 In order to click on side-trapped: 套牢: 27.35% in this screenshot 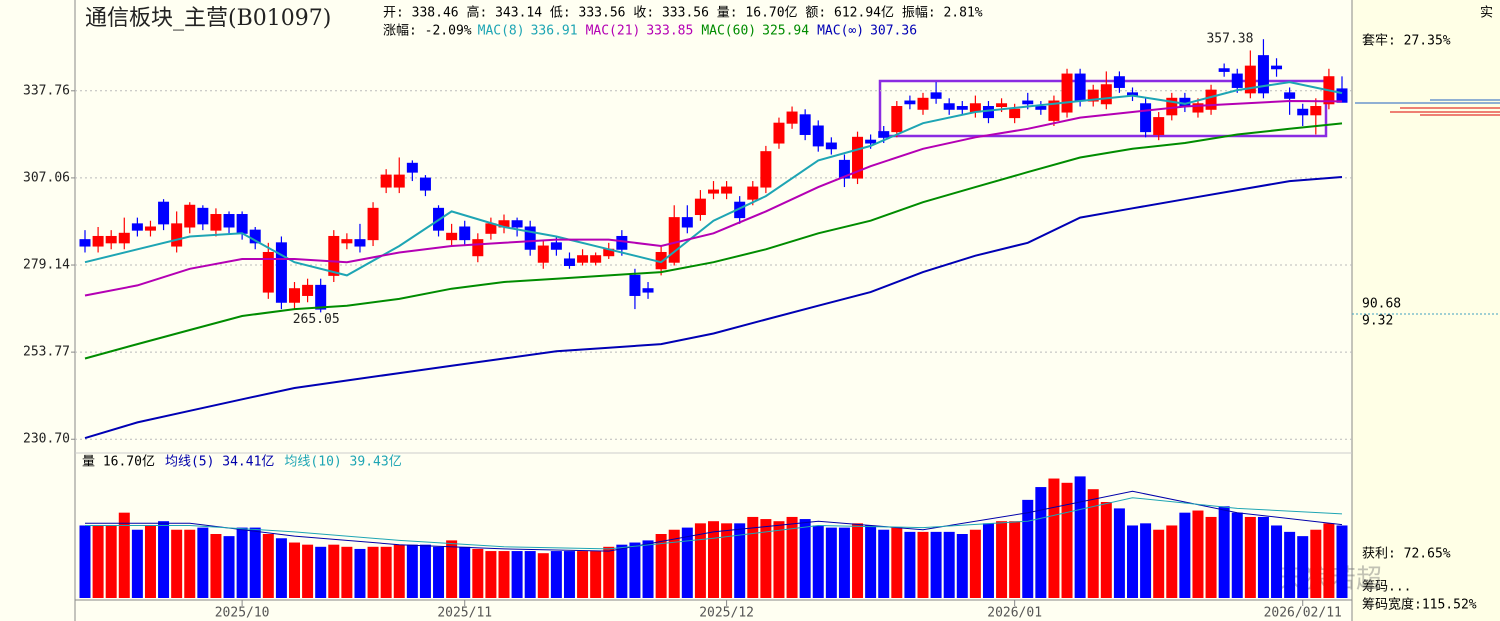, I will do `click(1406, 41)`.